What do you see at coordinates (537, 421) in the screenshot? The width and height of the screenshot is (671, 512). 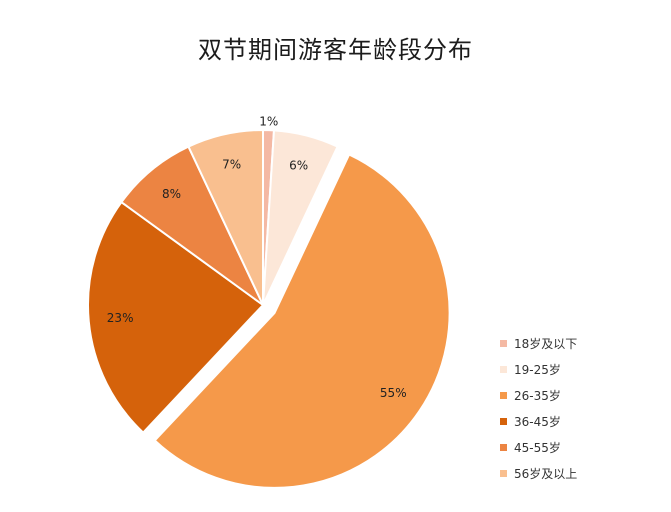 I see `legend-label: 36-45岁` at bounding box center [537, 421].